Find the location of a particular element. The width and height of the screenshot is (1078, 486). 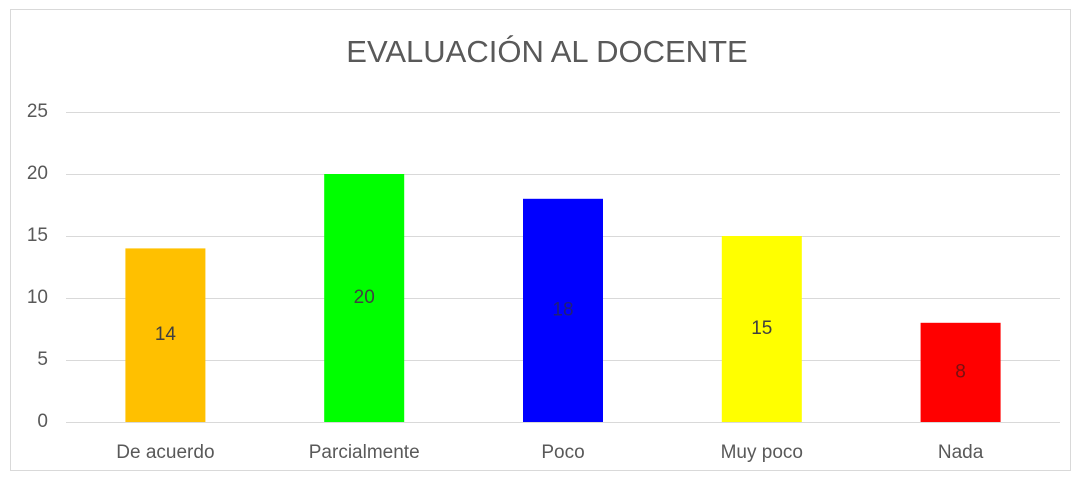

x-tick-label: Poco is located at coordinates (562, 452).